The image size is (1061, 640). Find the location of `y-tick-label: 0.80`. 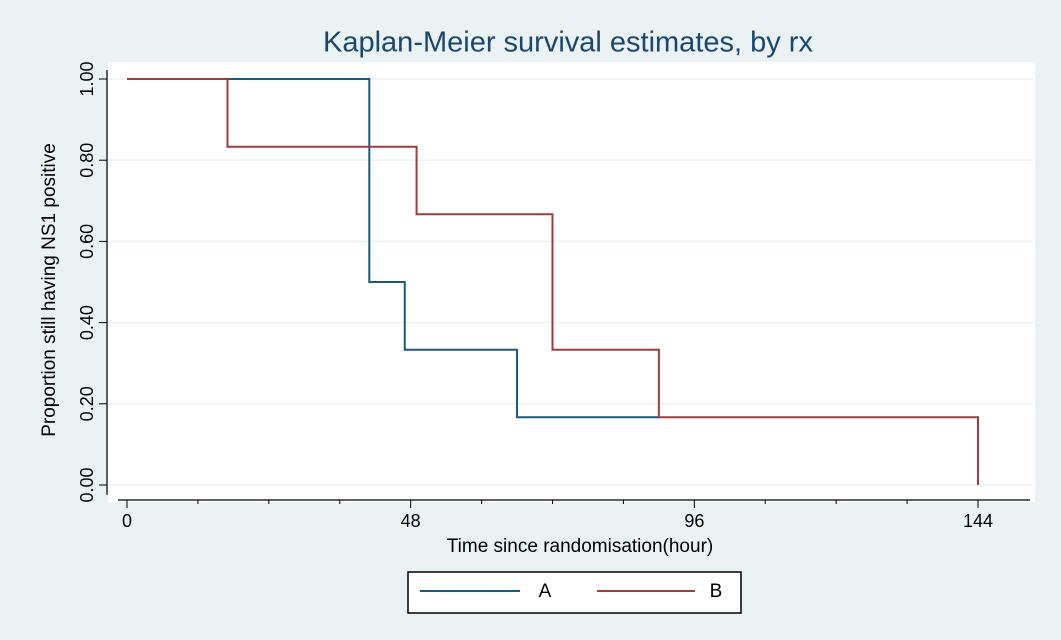

y-tick-label: 0.80 is located at coordinates (87, 160).